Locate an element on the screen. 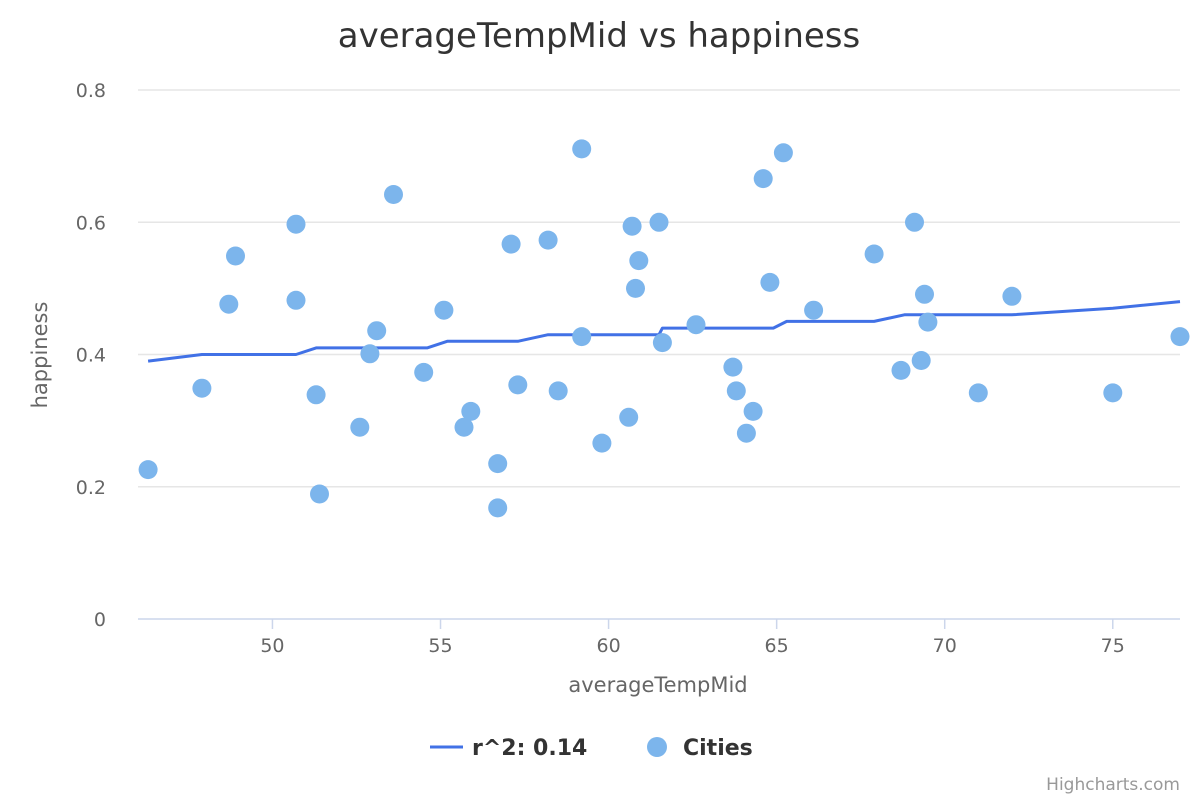  x-tick-label: 60 is located at coordinates (608, 646).